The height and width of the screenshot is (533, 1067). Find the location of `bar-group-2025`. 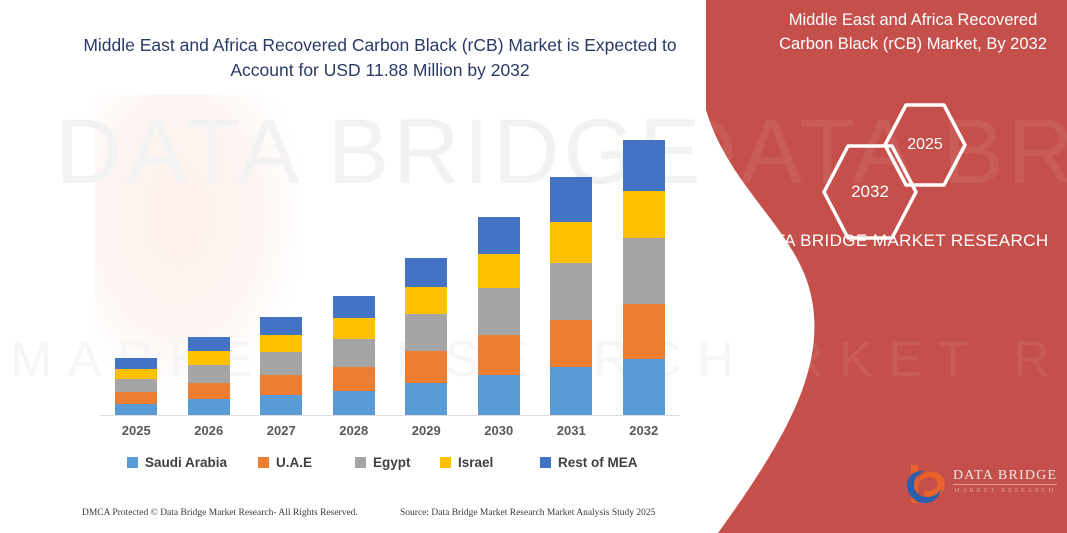

bar-group-2025 is located at coordinates (136, 387).